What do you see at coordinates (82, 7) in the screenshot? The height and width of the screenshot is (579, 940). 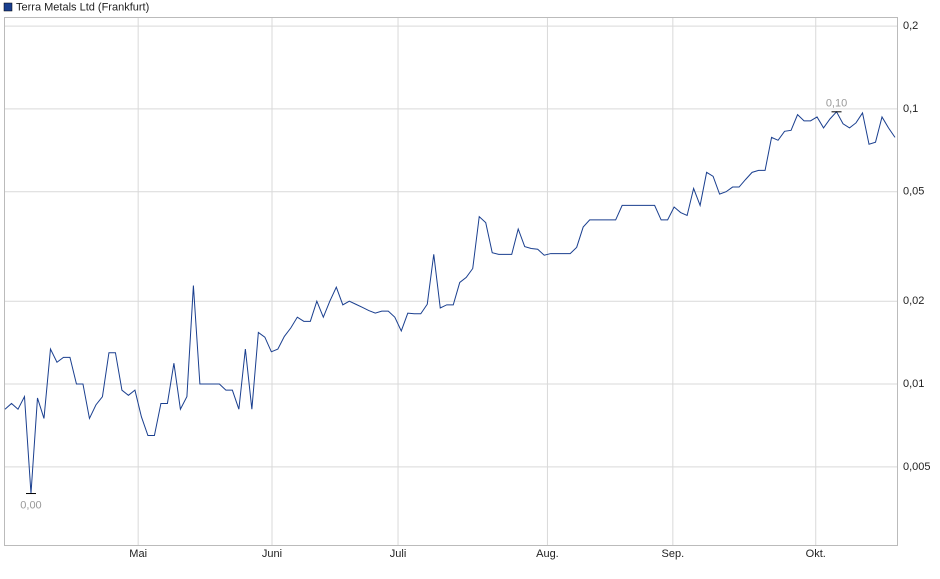 I see `legend-label: Terra Metals Ltd (Frankfurt)` at bounding box center [82, 7].